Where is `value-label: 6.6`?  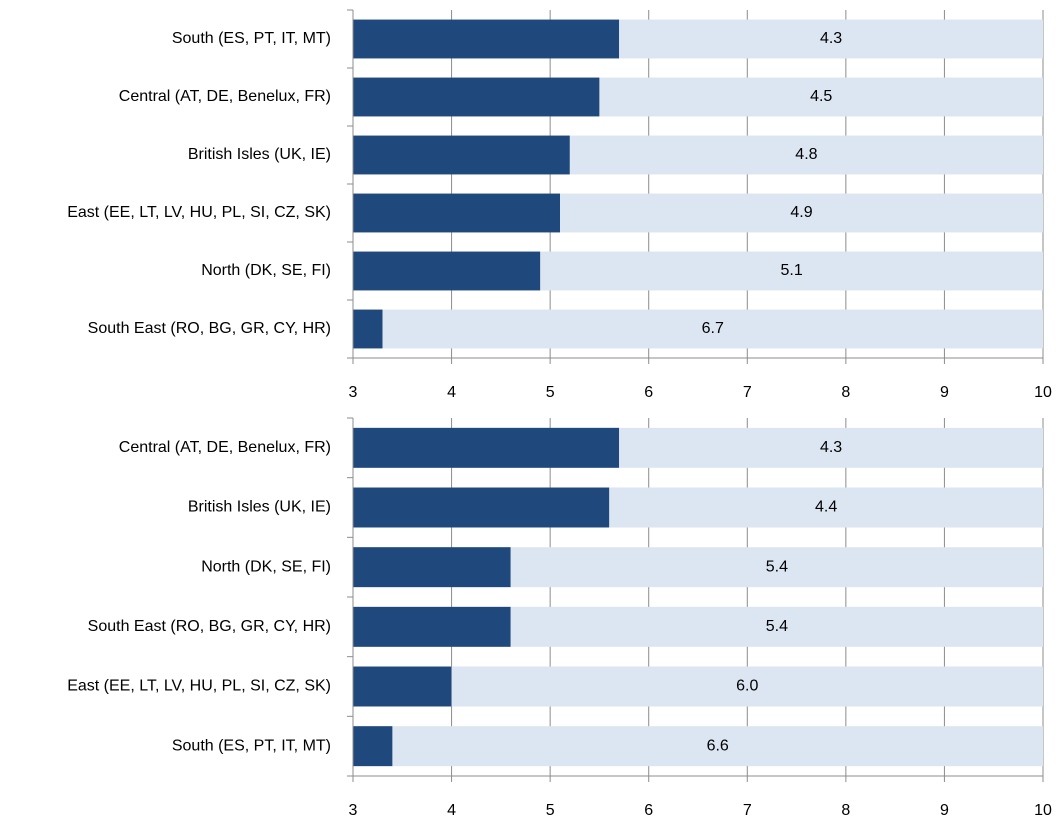 value-label: 6.6 is located at coordinates (718, 745).